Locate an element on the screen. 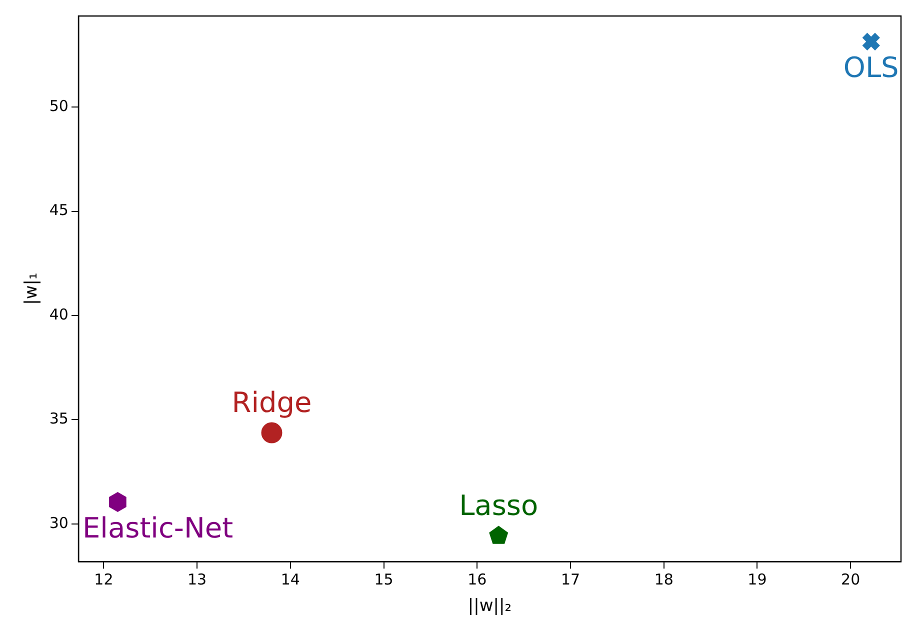 This screenshot has height=625, width=917. x-tick-label: 16 is located at coordinates (477, 579).